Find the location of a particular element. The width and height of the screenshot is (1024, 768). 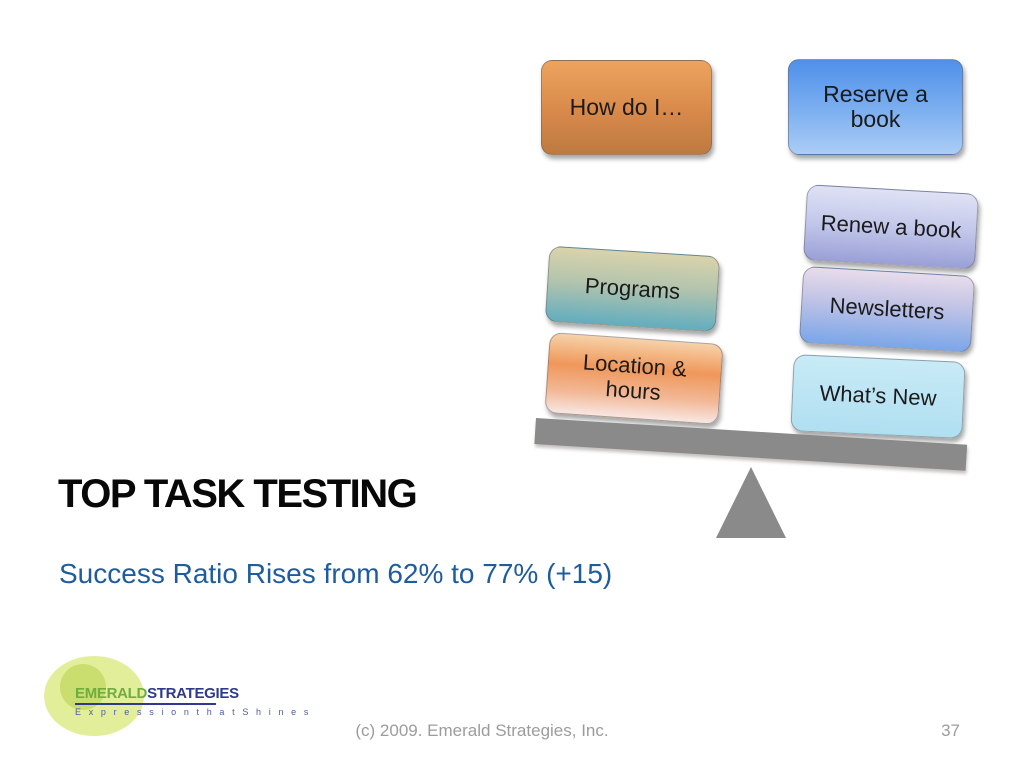

task-box-label: Location & hours is located at coordinates (635, 377).